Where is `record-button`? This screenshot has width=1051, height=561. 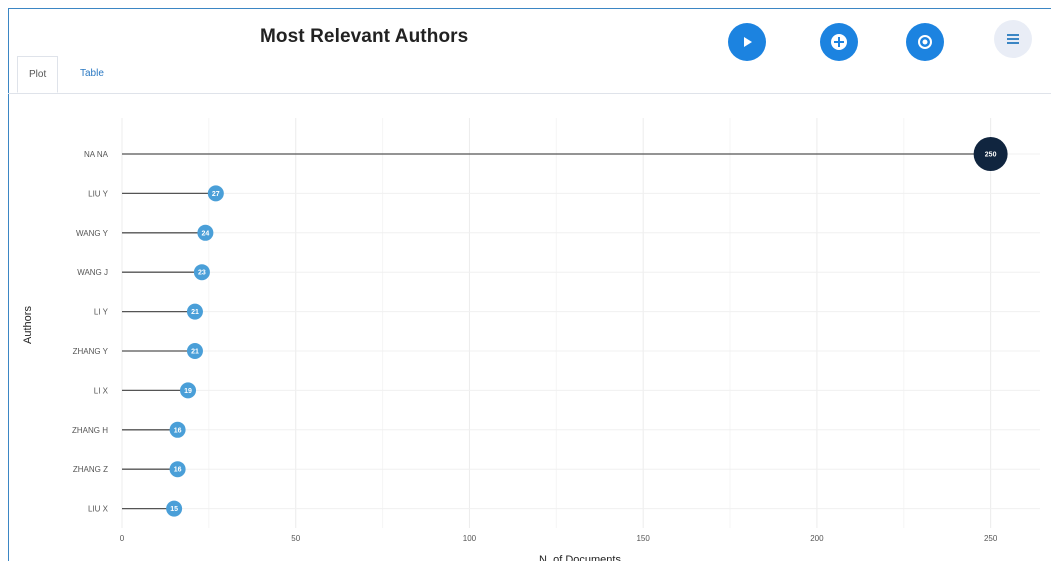 record-button is located at coordinates (925, 42).